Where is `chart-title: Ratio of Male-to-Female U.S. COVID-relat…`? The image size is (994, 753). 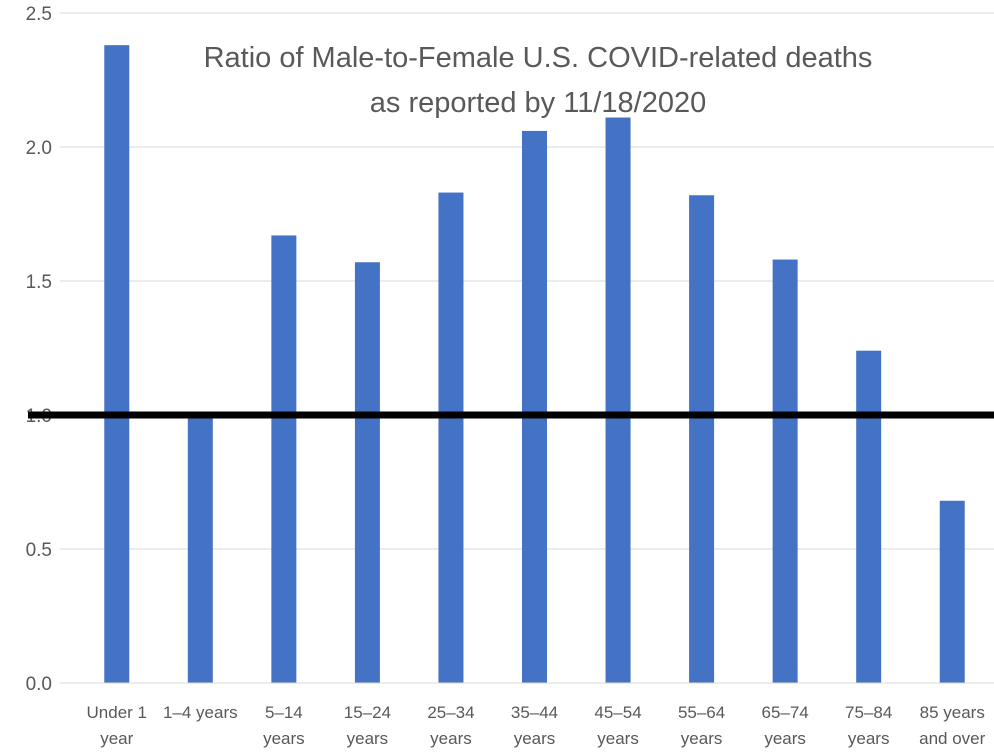
chart-title: Ratio of Male-to-Female U.S. COVID-relat… is located at coordinates (538, 58).